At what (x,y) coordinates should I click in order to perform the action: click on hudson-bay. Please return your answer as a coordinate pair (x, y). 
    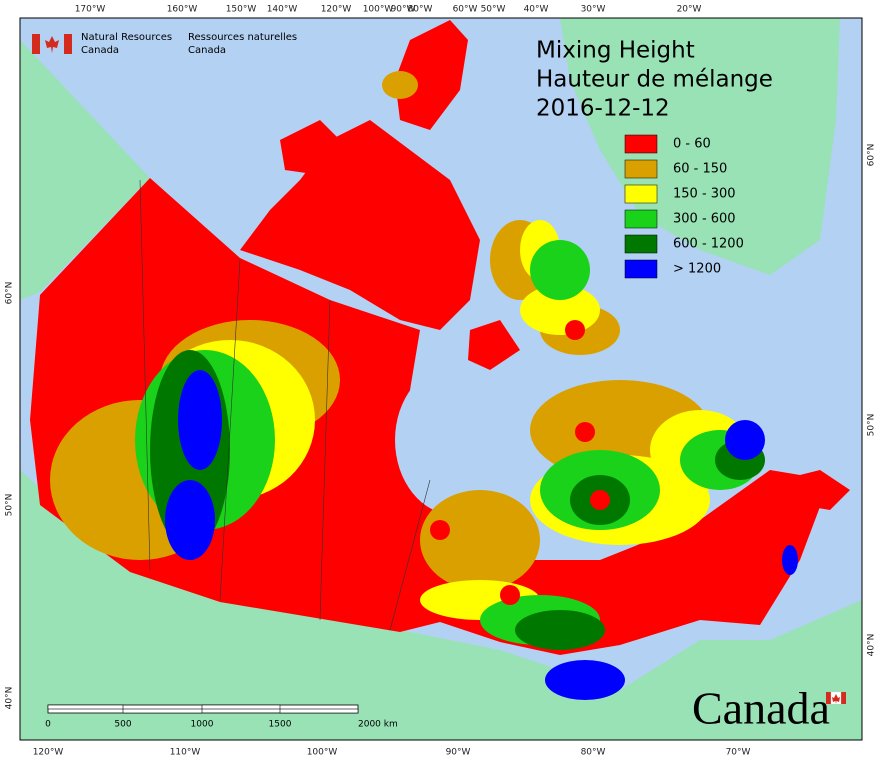
    Looking at the image, I should click on (455, 440).